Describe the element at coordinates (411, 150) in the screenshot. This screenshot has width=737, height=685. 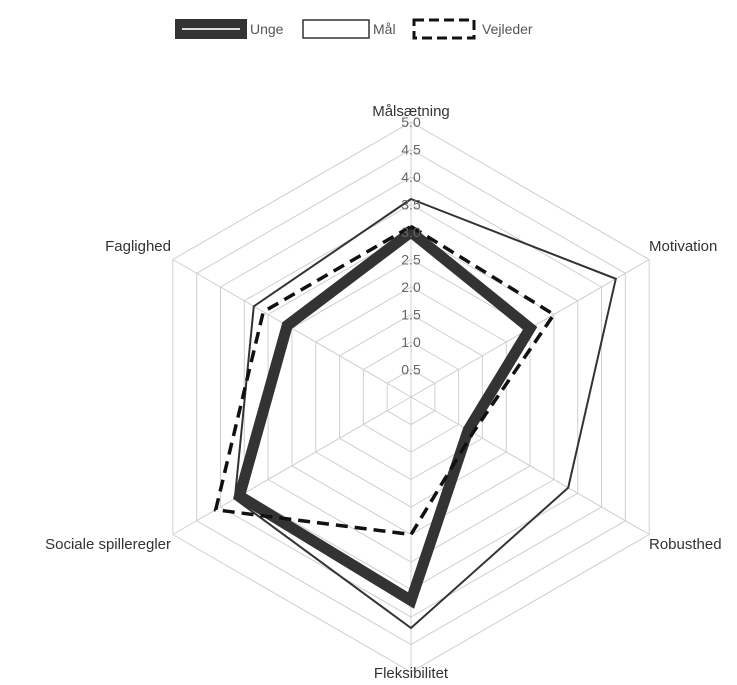
I see `tick-label-8: 4.5` at that location.